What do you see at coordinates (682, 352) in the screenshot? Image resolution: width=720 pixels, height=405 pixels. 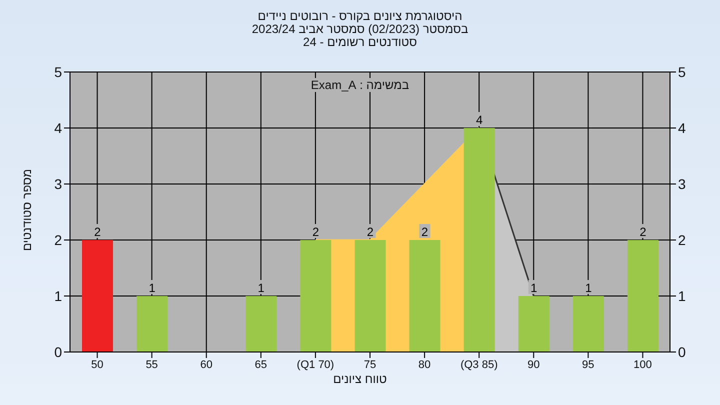 I see `y2-tick-label: 0` at bounding box center [682, 352].